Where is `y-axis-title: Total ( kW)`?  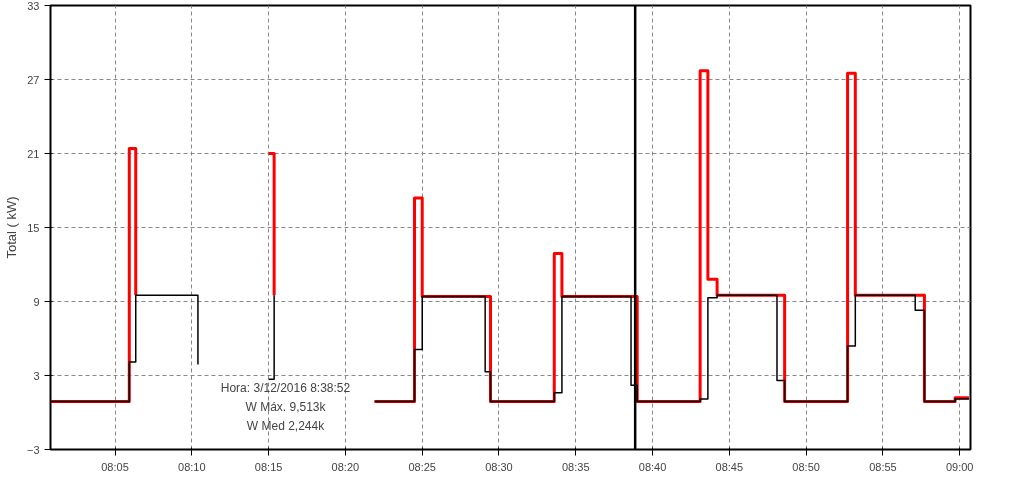 y-axis-title: Total ( kW) is located at coordinates (11, 227).